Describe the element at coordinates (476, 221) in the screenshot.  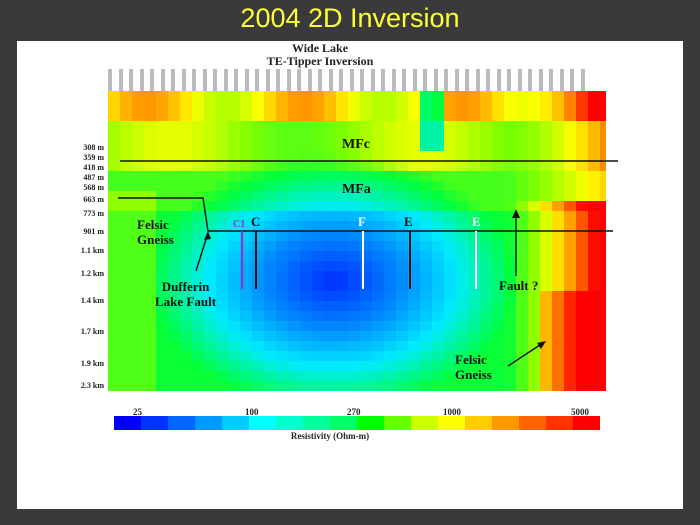
I see `e2-label: E` at that location.